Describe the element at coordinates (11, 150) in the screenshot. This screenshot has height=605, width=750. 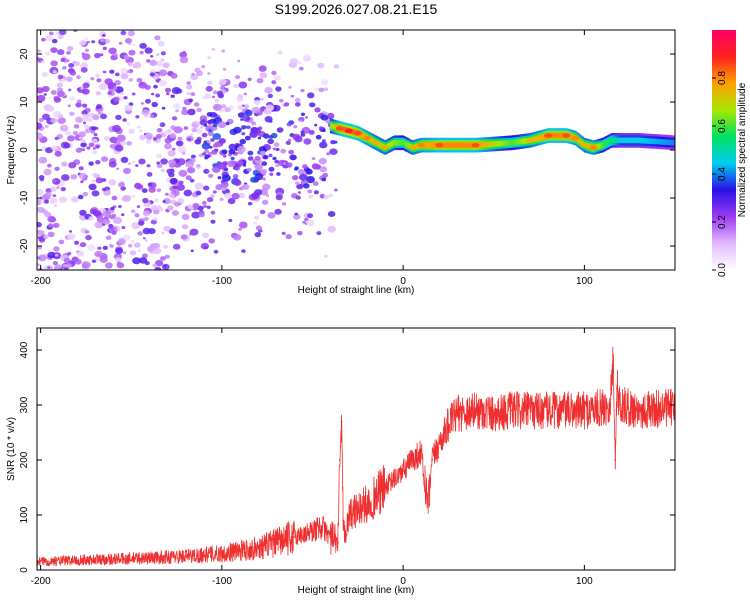
I see `spectrogram-y-label: Frequency (Hz)` at that location.